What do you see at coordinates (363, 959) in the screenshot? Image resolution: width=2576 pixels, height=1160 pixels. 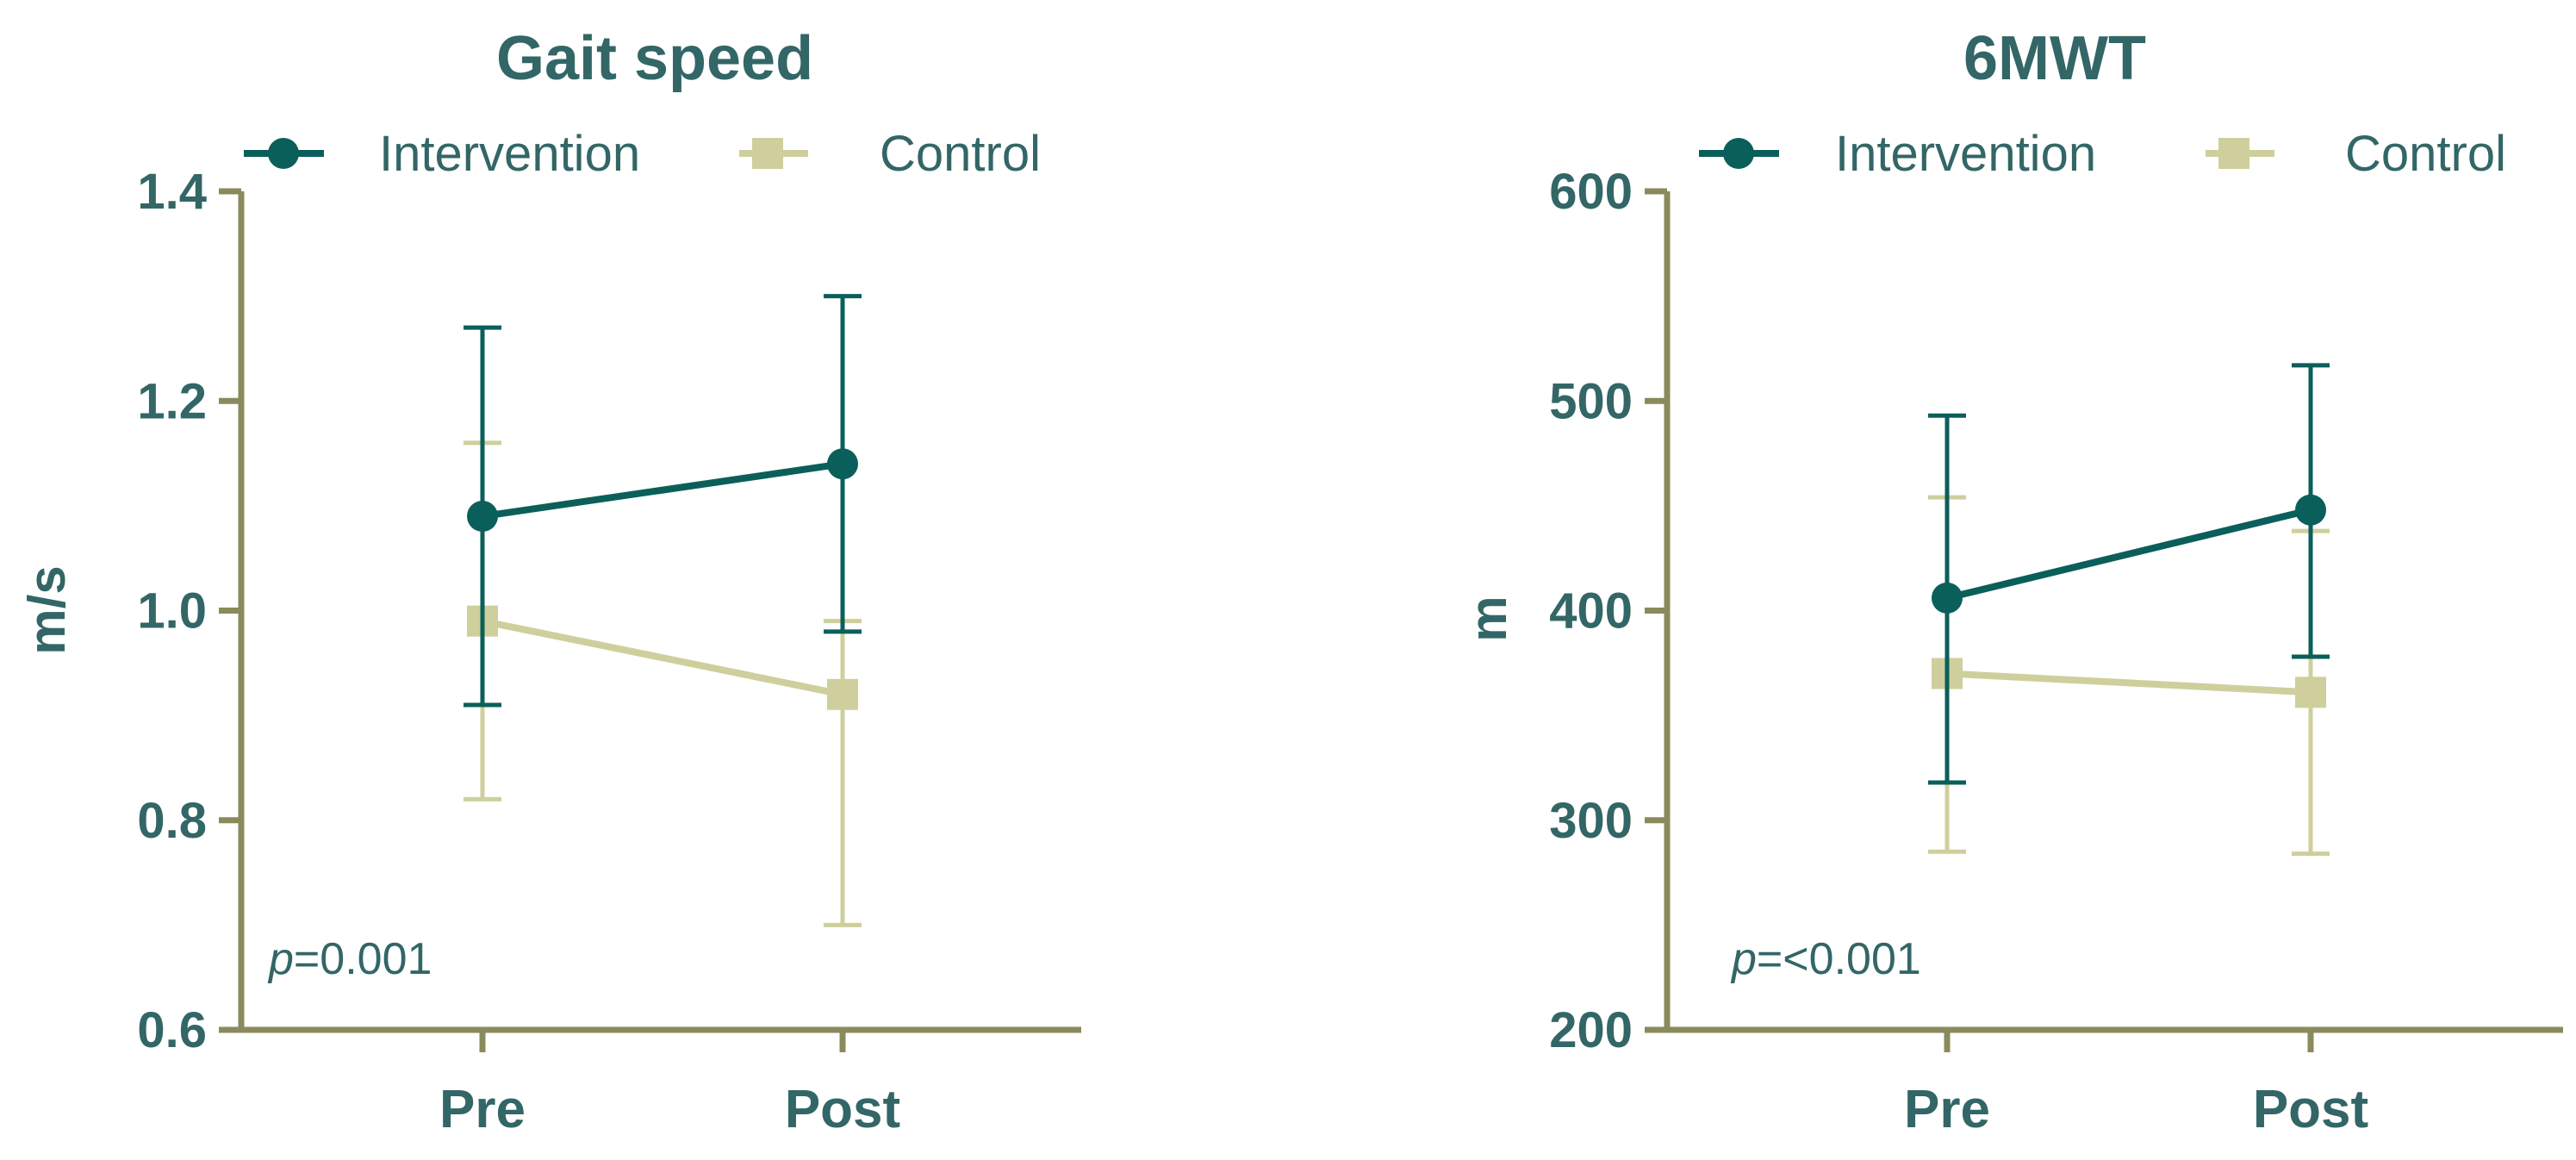 I see `p-value-text: =0.001` at bounding box center [363, 959].